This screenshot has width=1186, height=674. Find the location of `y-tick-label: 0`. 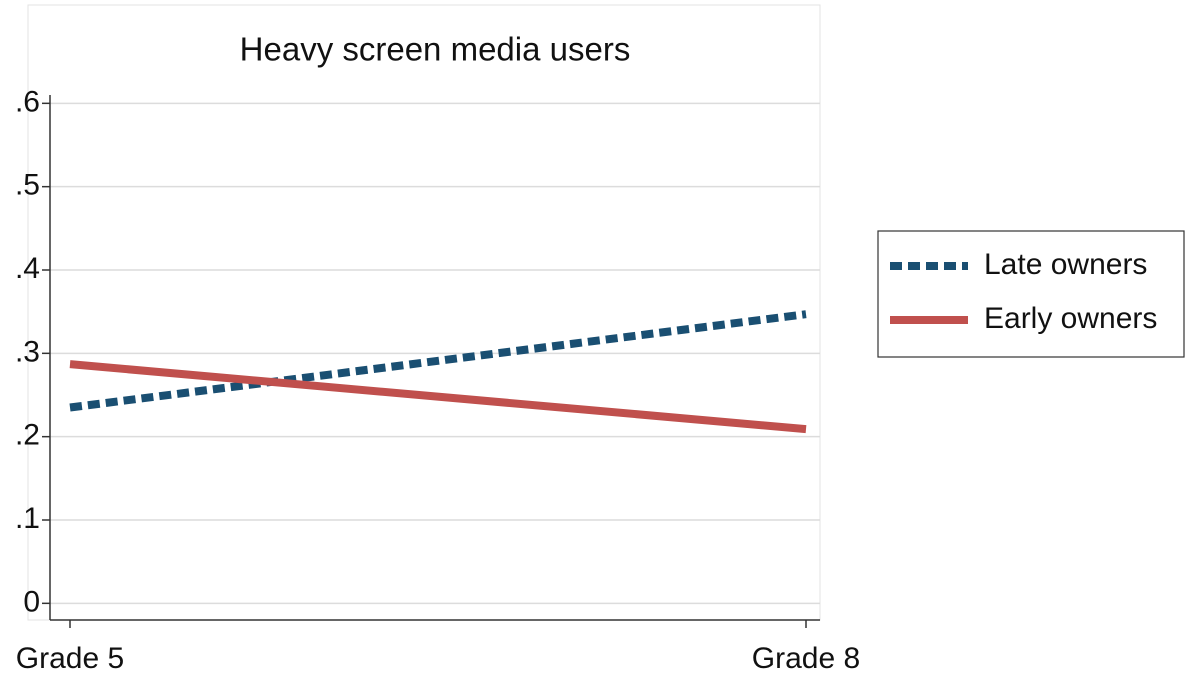

y-tick-label: 0 is located at coordinates (31, 601).